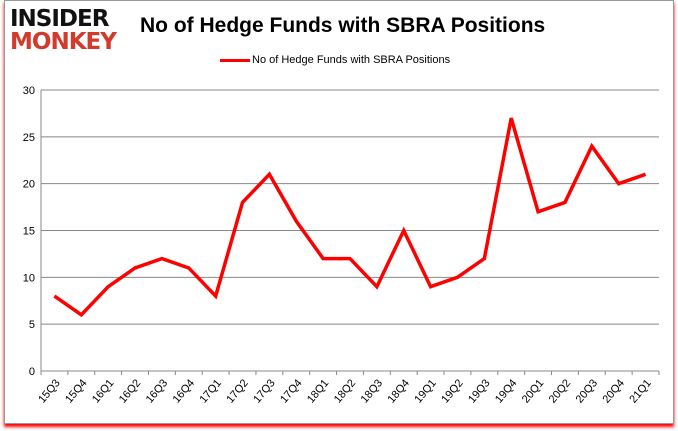 This screenshot has height=431, width=678. I want to click on x-tick-label: 19Q4, so click(506, 391).